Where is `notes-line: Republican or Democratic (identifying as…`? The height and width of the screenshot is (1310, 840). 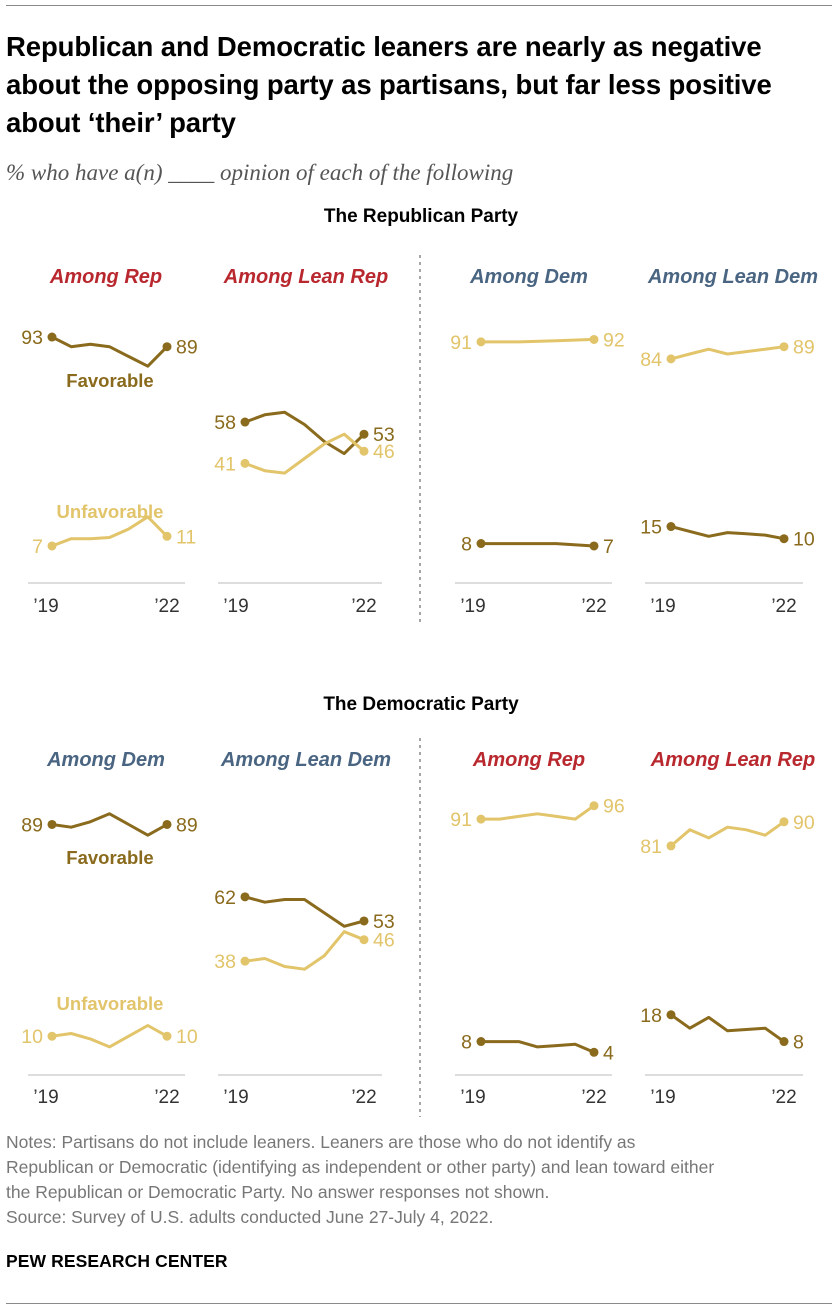 notes-line: Republican or Democratic (identifying as… is located at coordinates (360, 1167).